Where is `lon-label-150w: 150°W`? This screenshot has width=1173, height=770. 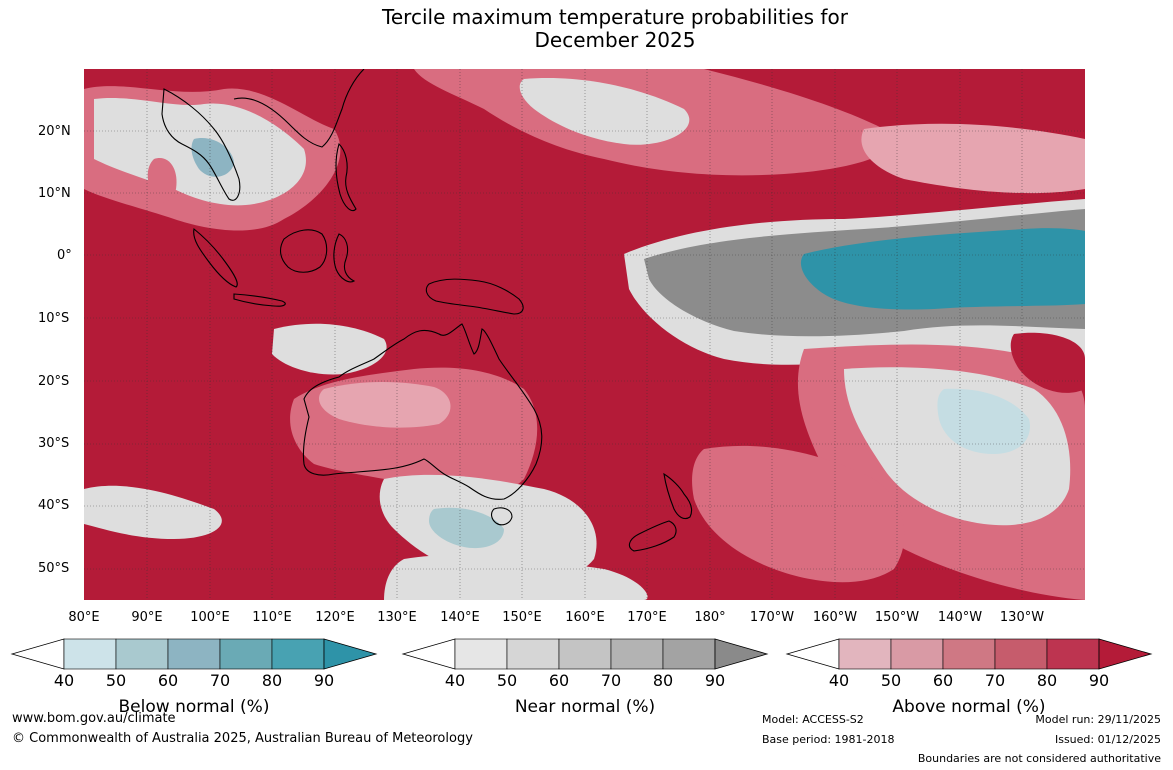
lon-label-150w: 150°W is located at coordinates (897, 617).